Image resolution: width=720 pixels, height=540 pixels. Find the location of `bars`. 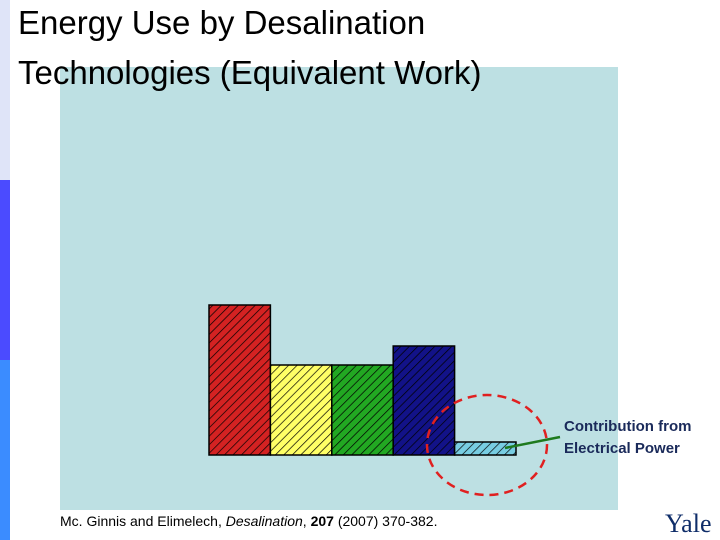

bars is located at coordinates (362, 380).